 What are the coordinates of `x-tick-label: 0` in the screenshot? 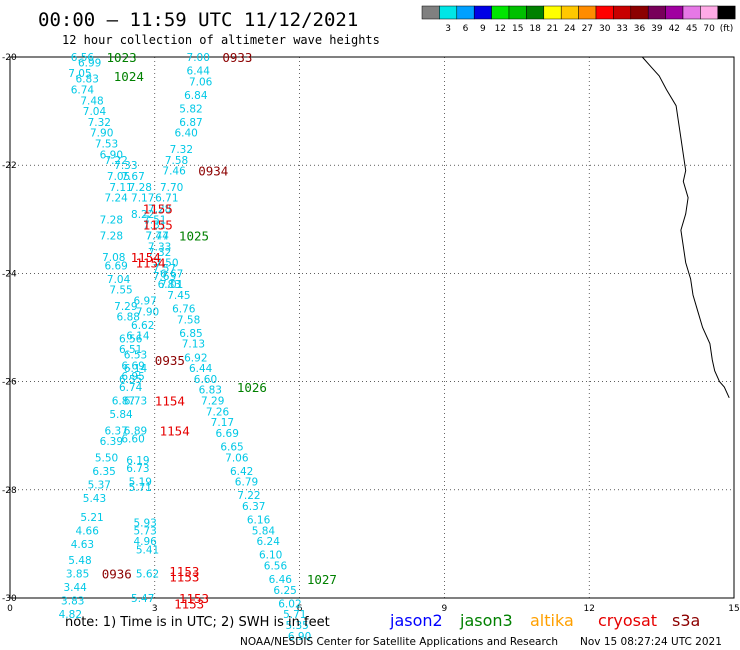 It's located at (10, 609).